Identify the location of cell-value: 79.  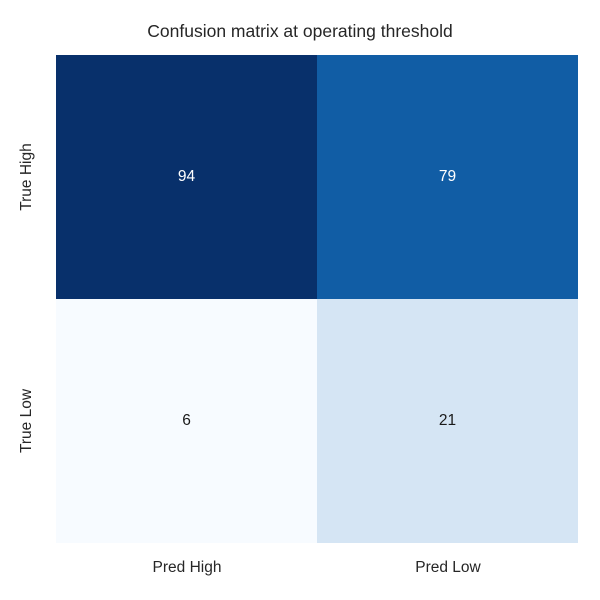
(447, 177).